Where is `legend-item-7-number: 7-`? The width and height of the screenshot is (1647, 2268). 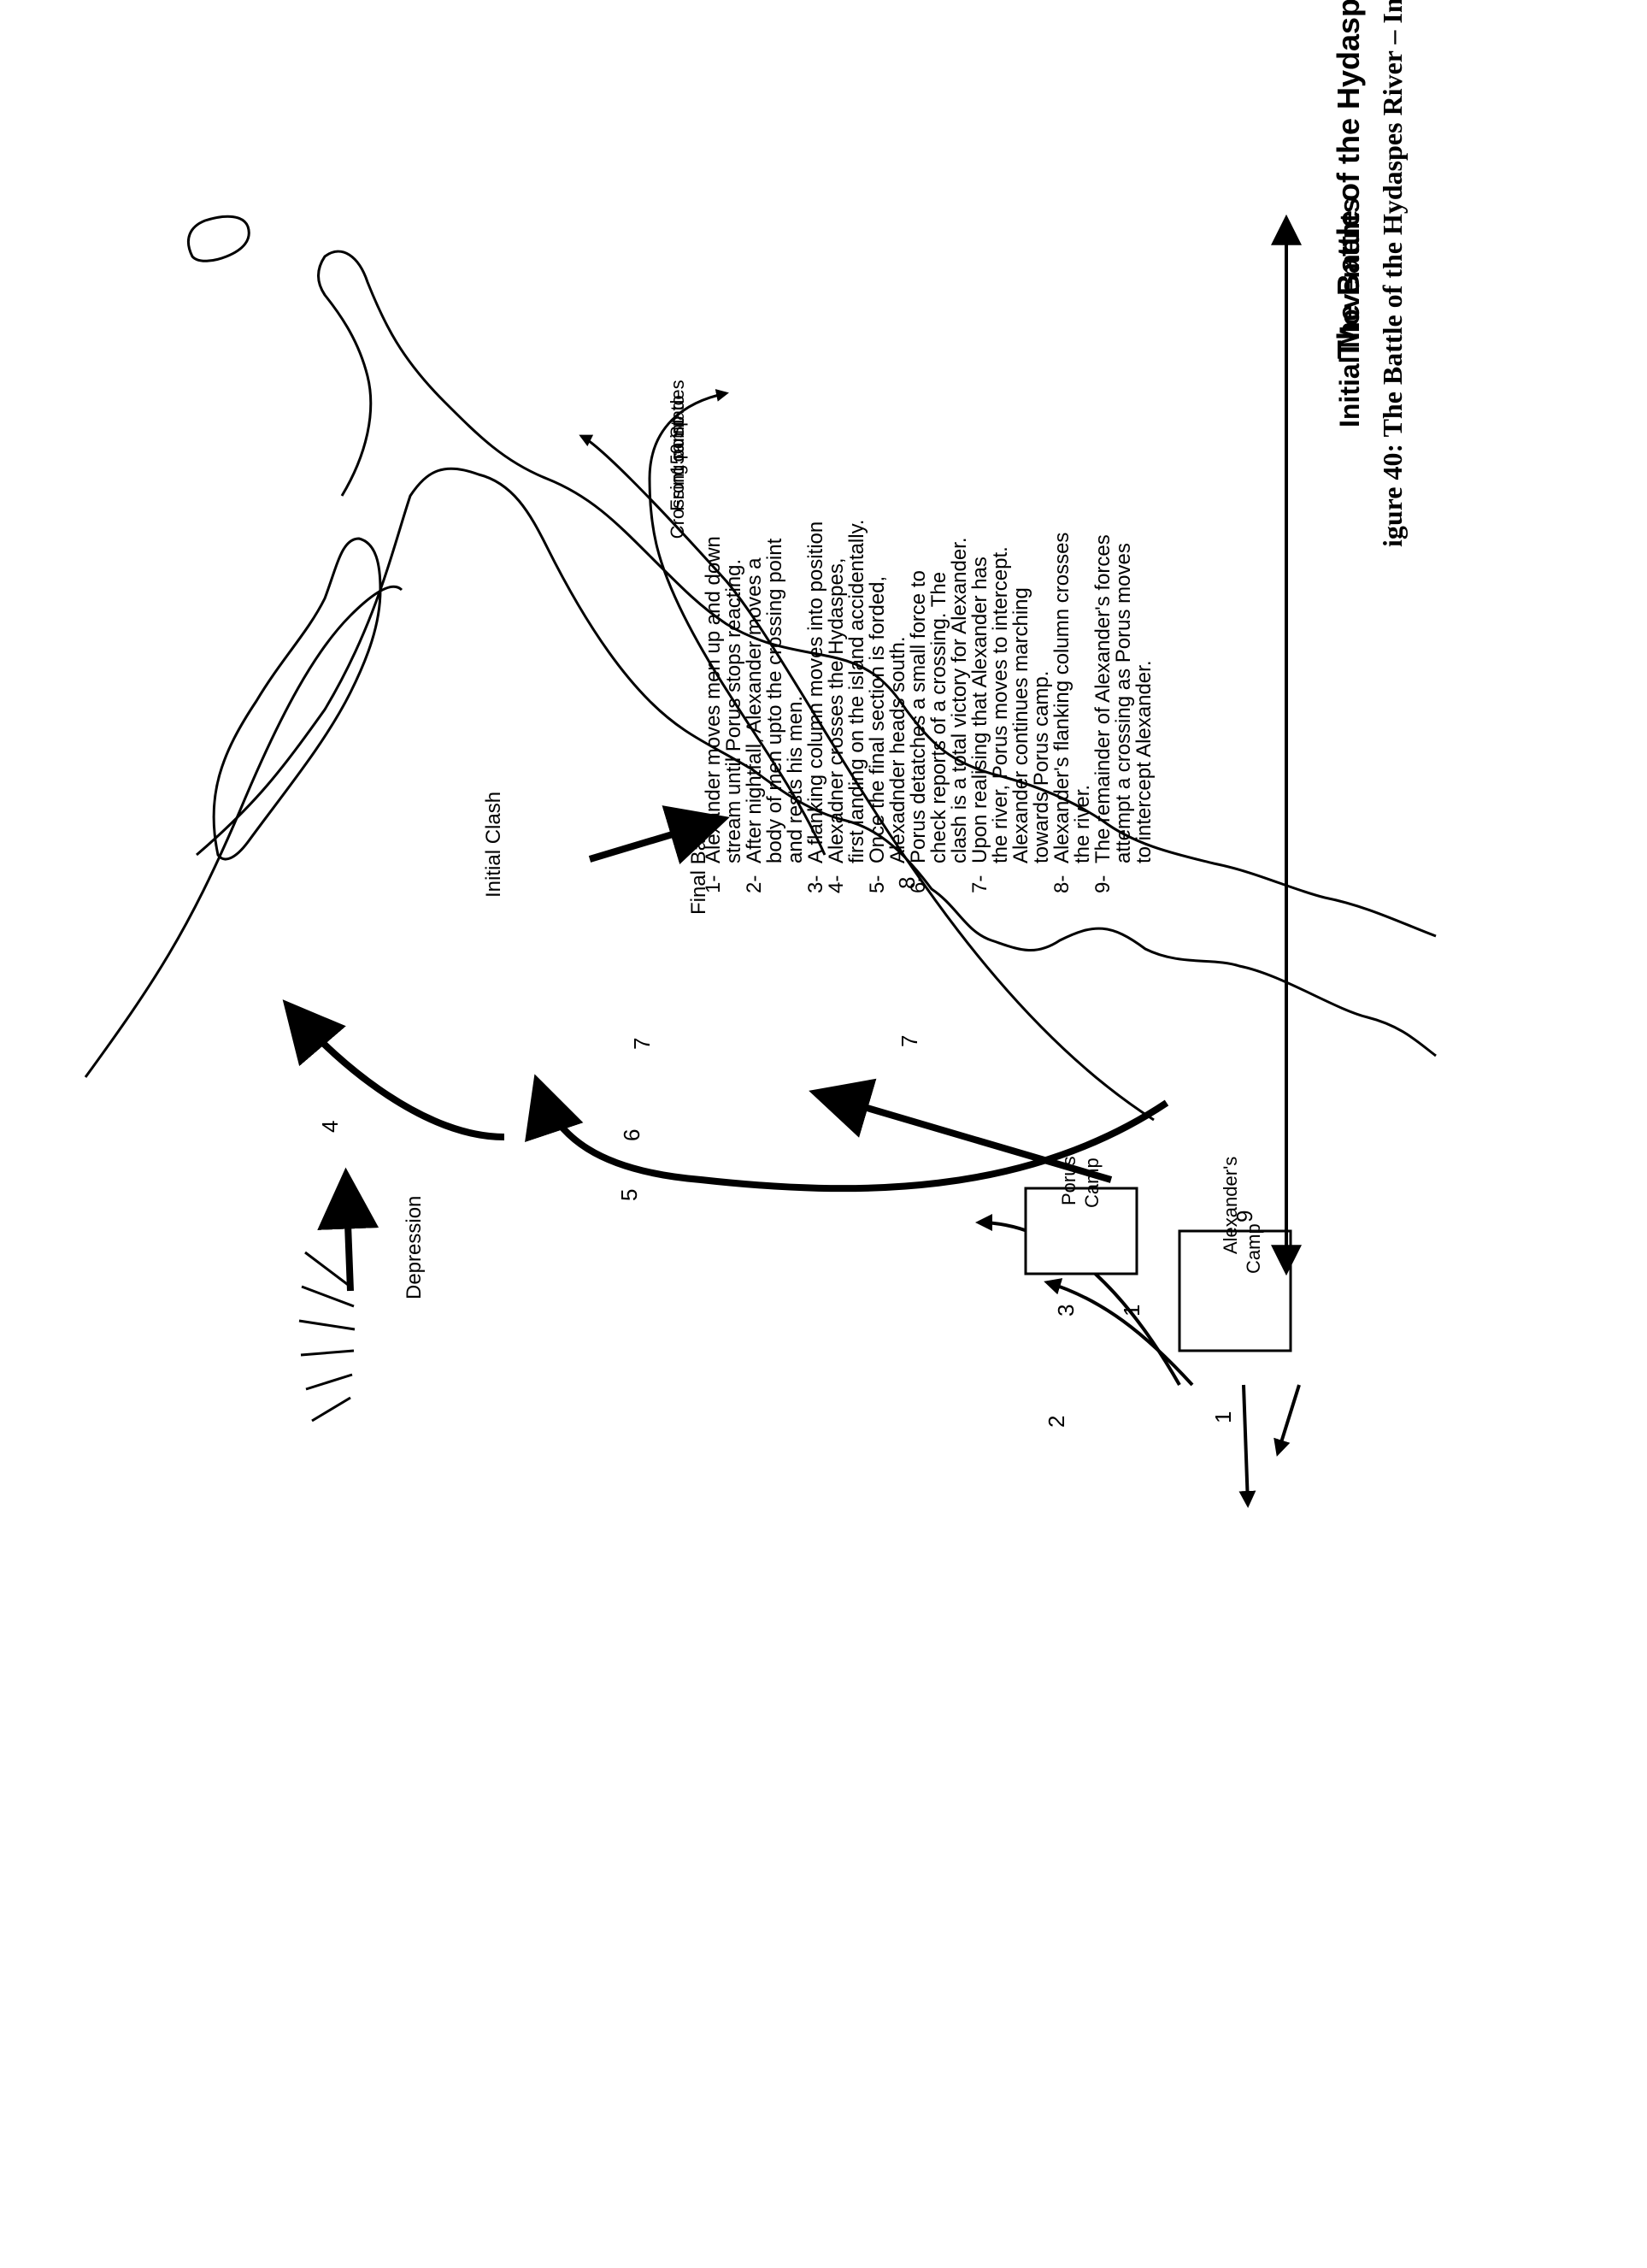 legend-item-7-number: 7- is located at coordinates (979, 884).